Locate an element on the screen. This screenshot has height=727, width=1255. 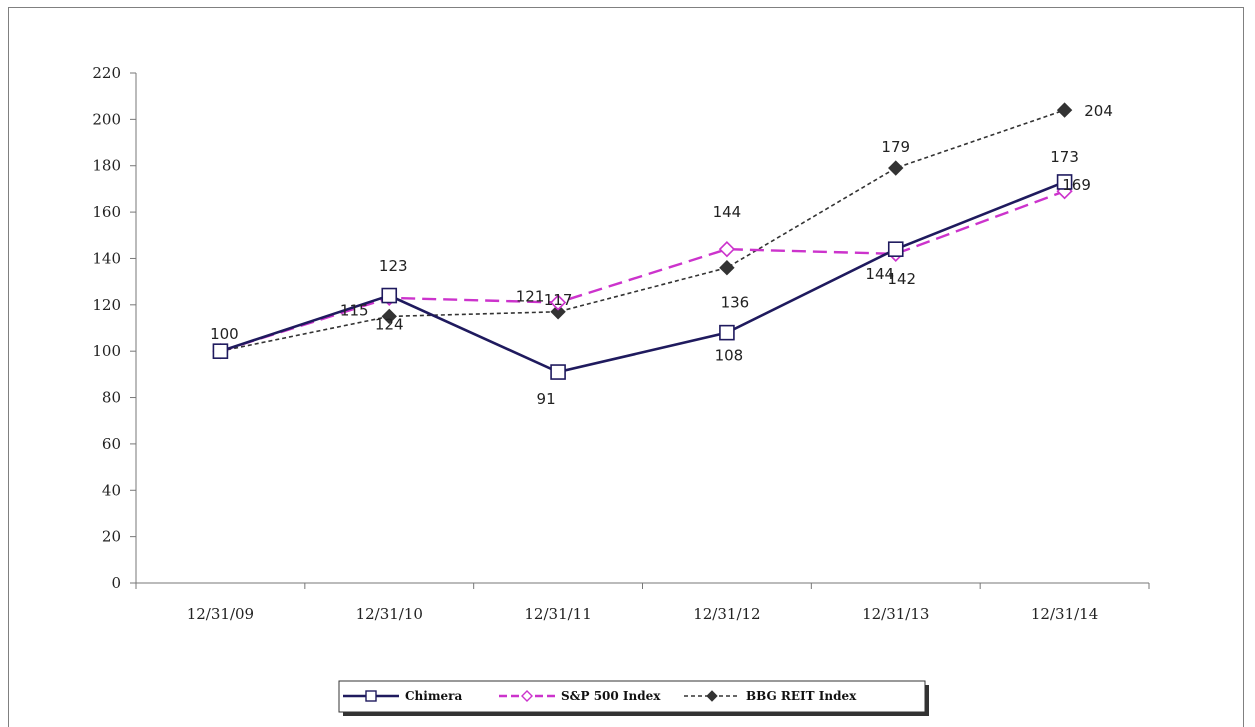
data-label: 169 is located at coordinates (1076, 185).